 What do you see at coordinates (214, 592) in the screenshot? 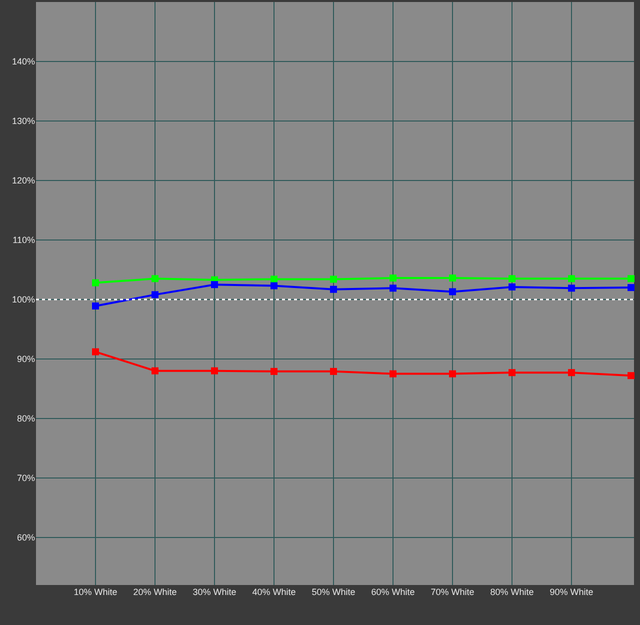
I see `x-tick-label: 30% White` at bounding box center [214, 592].